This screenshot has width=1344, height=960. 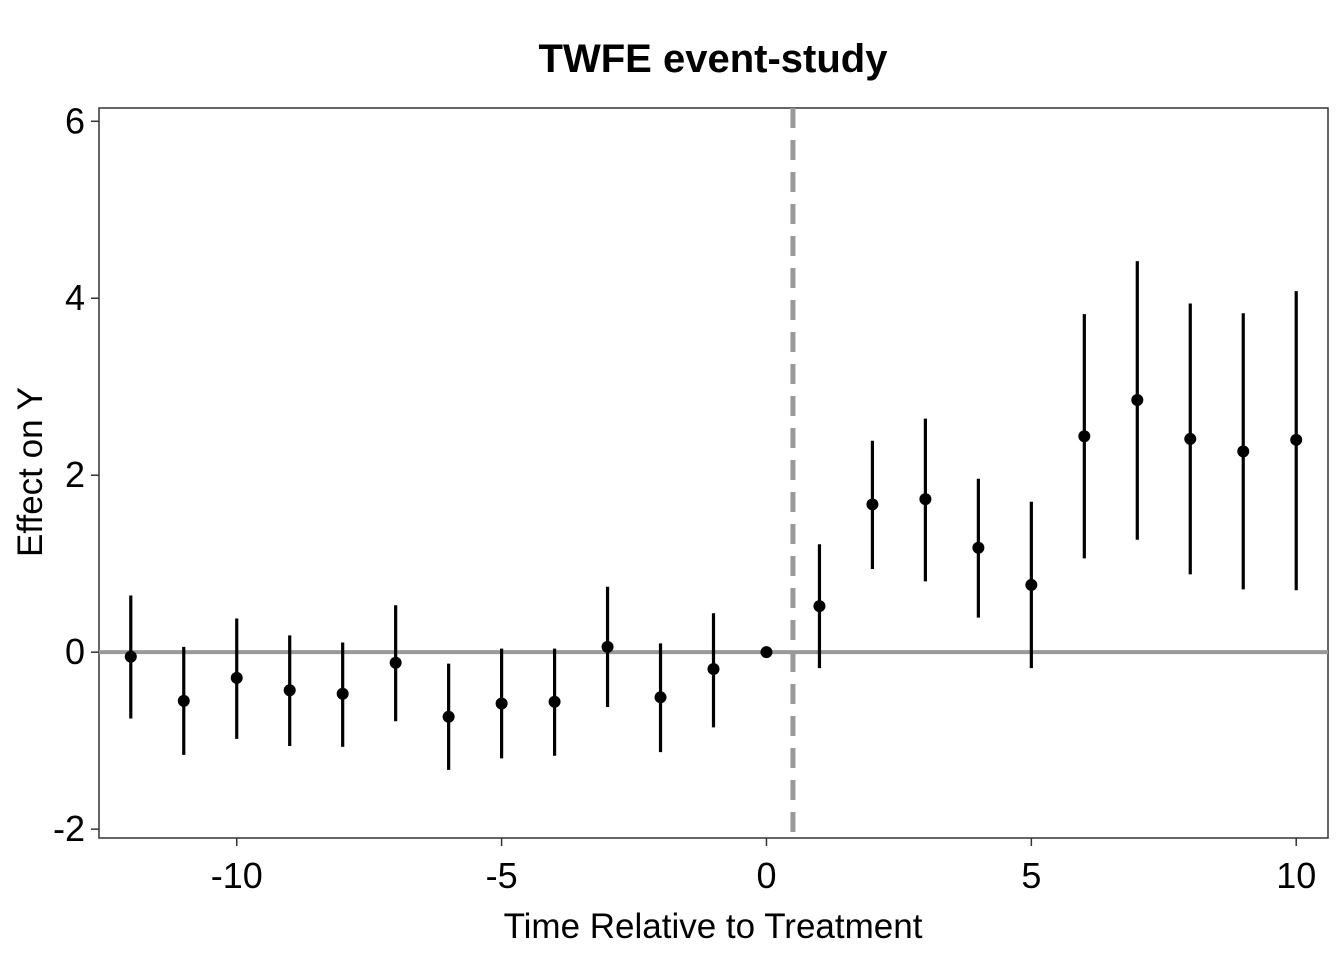 I want to click on y-tick-label-2: 2, so click(x=75, y=474).